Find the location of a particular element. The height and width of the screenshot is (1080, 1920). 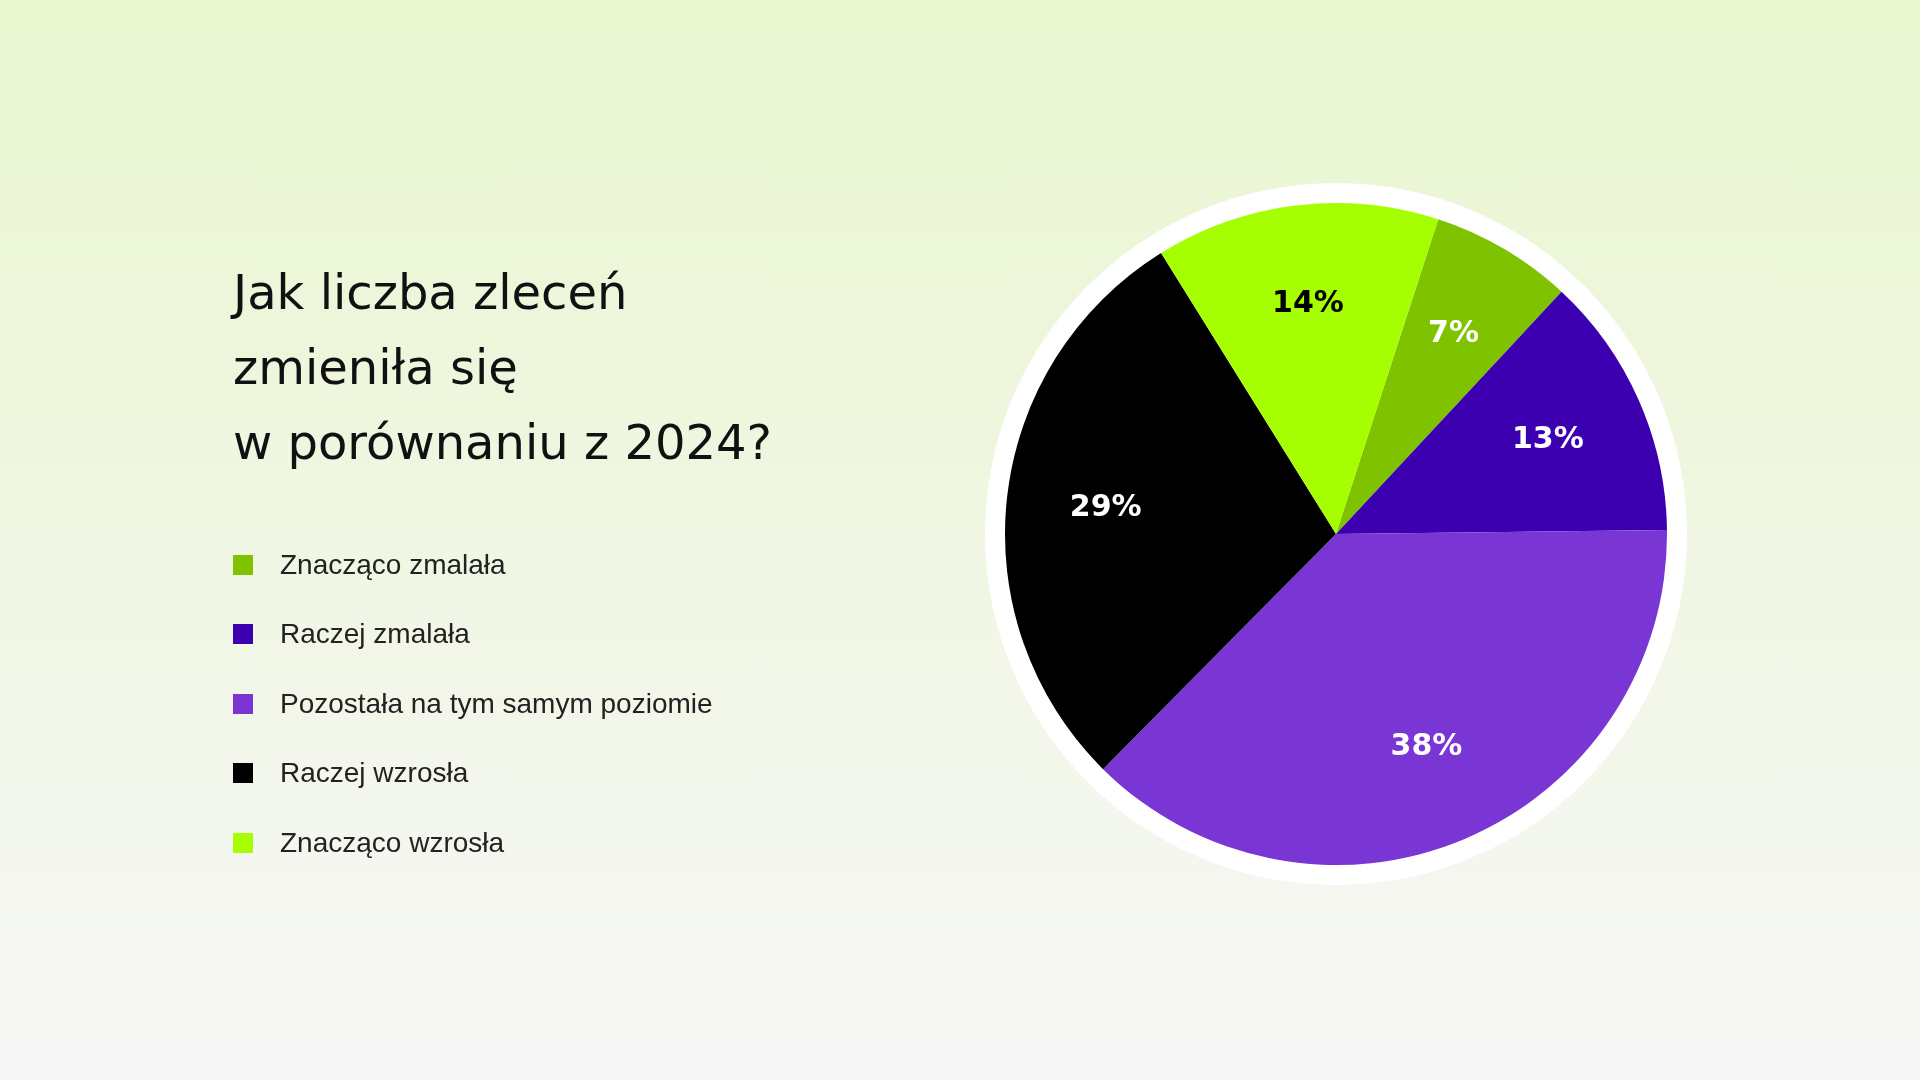

data-label: 29% is located at coordinates (1105, 505).